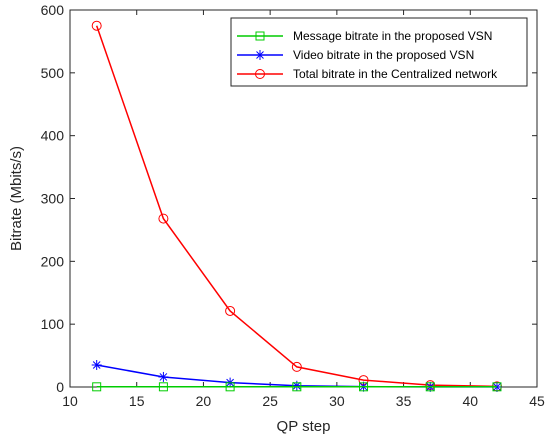 This screenshot has width=550, height=439. I want to click on y-tick-label: 600, so click(53, 10).